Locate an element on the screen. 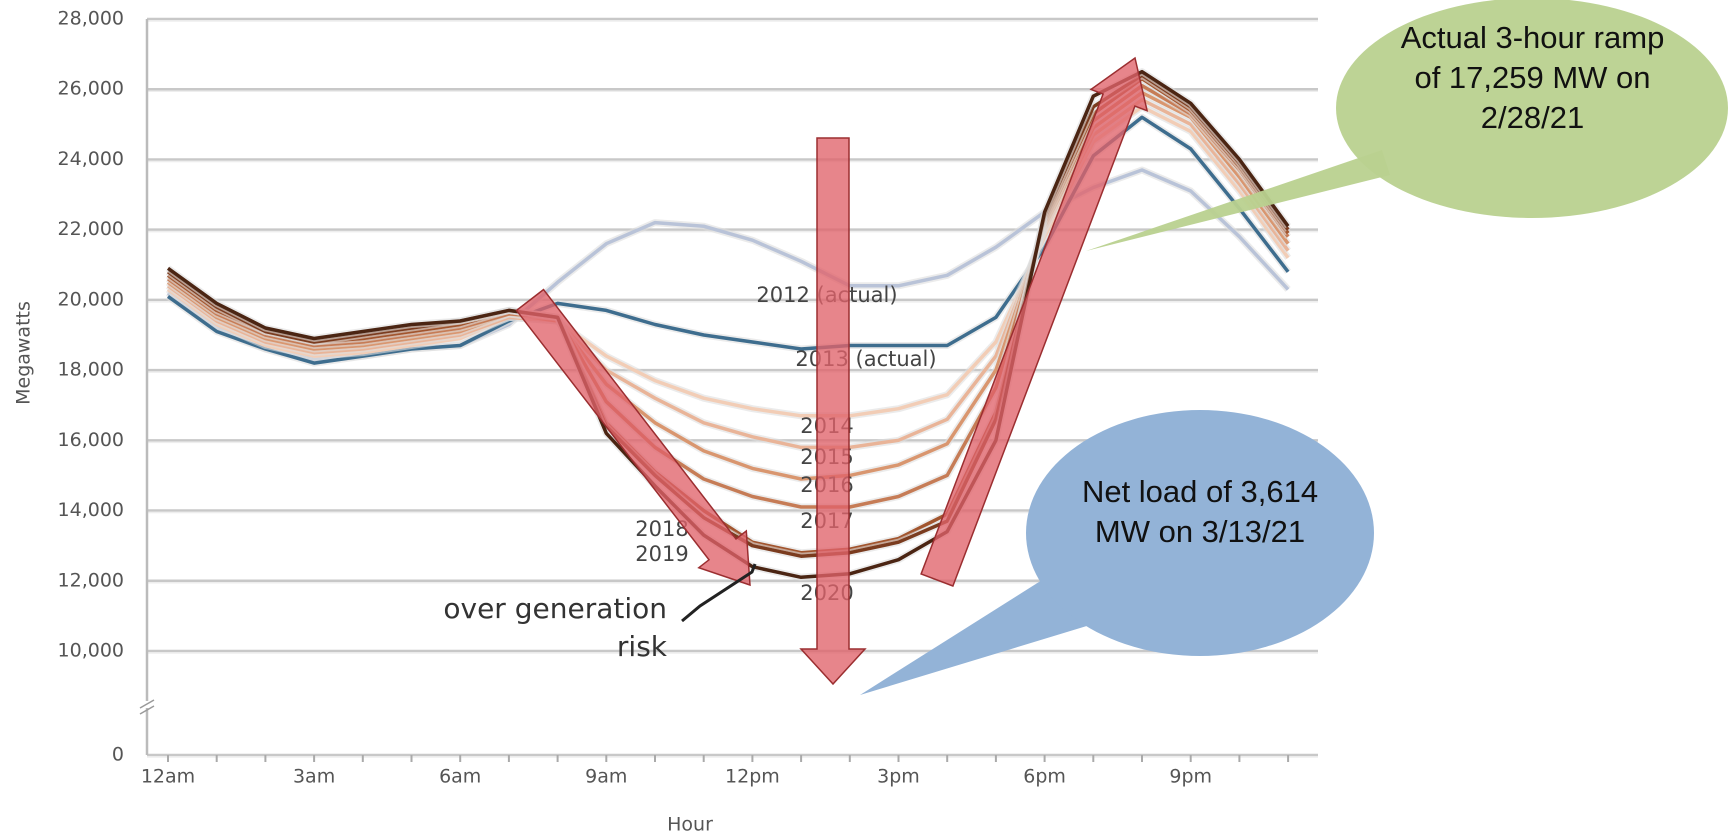 This screenshot has height=838, width=1729. x-tick-label: 3am is located at coordinates (314, 777).